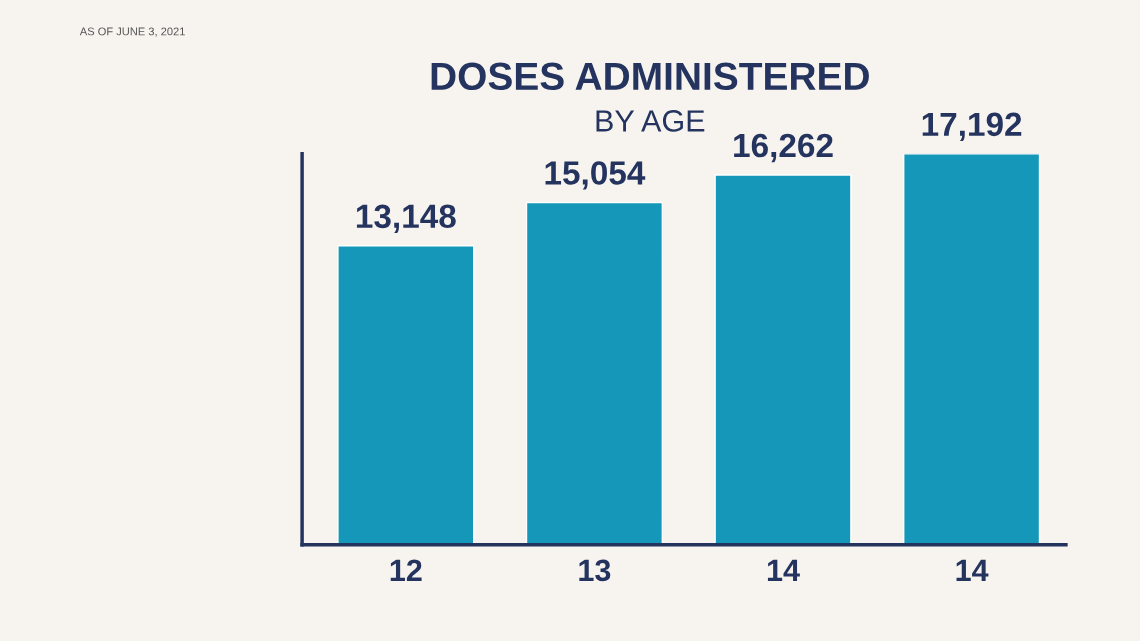 This screenshot has width=1140, height=641. Describe the element at coordinates (406, 570) in the screenshot. I see `x-tick-label: 12` at that location.